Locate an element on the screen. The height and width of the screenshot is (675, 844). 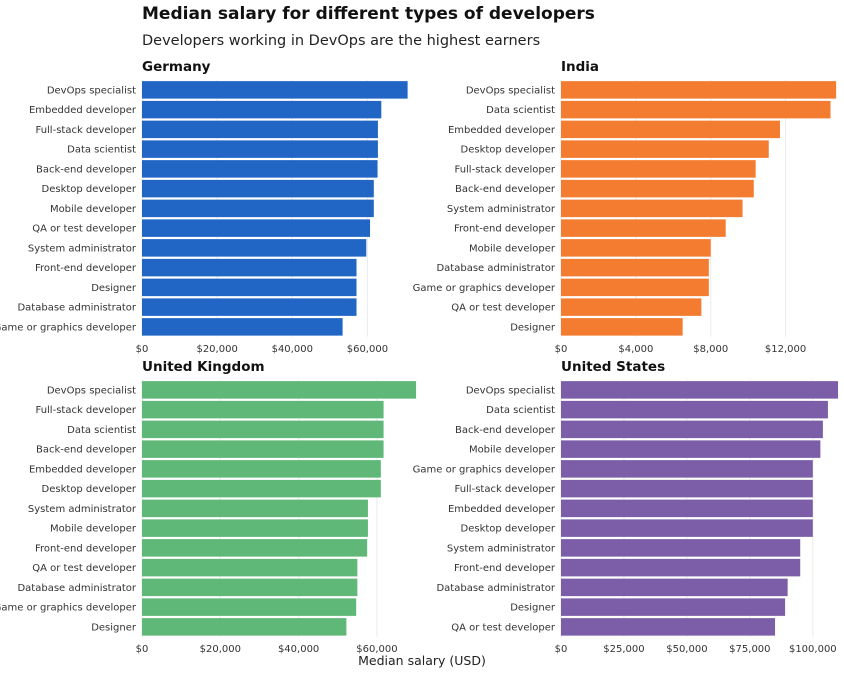
category-label: Mobile developer is located at coordinates (93, 209).